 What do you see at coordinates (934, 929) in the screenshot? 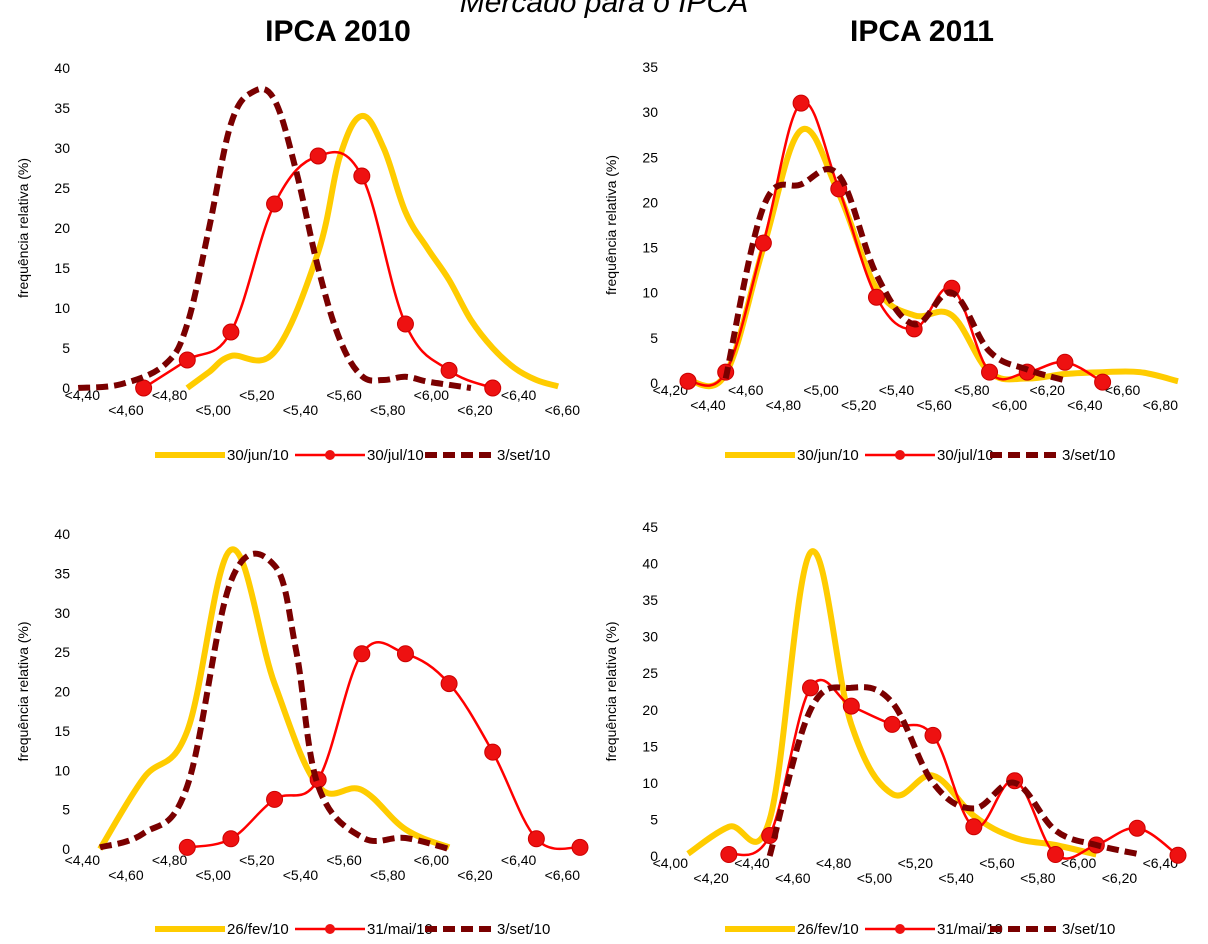
I see `legend-item: 31/mai/10` at bounding box center [934, 929].